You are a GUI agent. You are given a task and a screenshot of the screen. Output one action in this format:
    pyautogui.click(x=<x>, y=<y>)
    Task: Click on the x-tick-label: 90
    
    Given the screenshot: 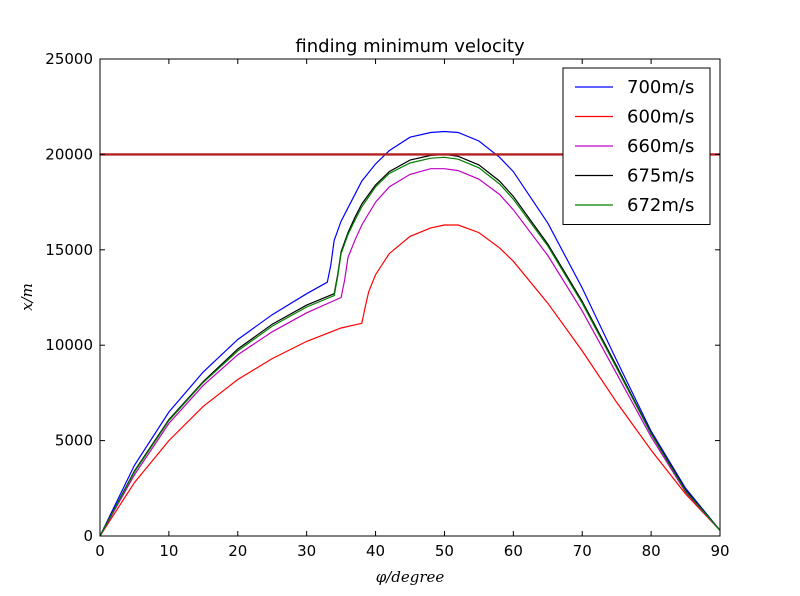 What is the action you would take?
    pyautogui.click(x=719, y=551)
    